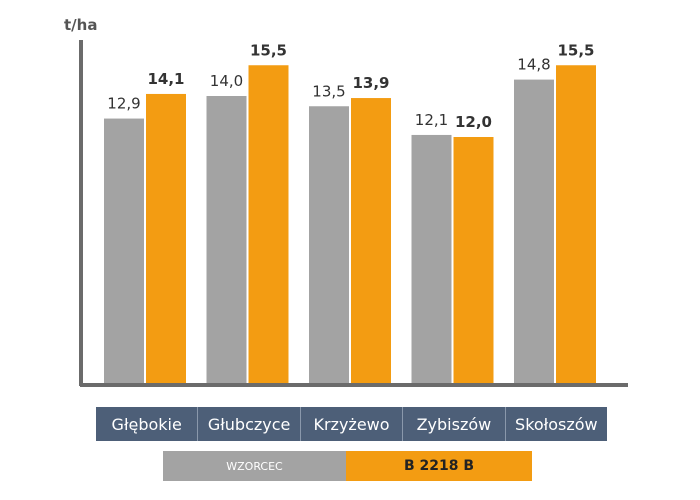  What do you see at coordinates (556, 424) in the screenshot?
I see `category-label: Skołoszów` at bounding box center [556, 424].